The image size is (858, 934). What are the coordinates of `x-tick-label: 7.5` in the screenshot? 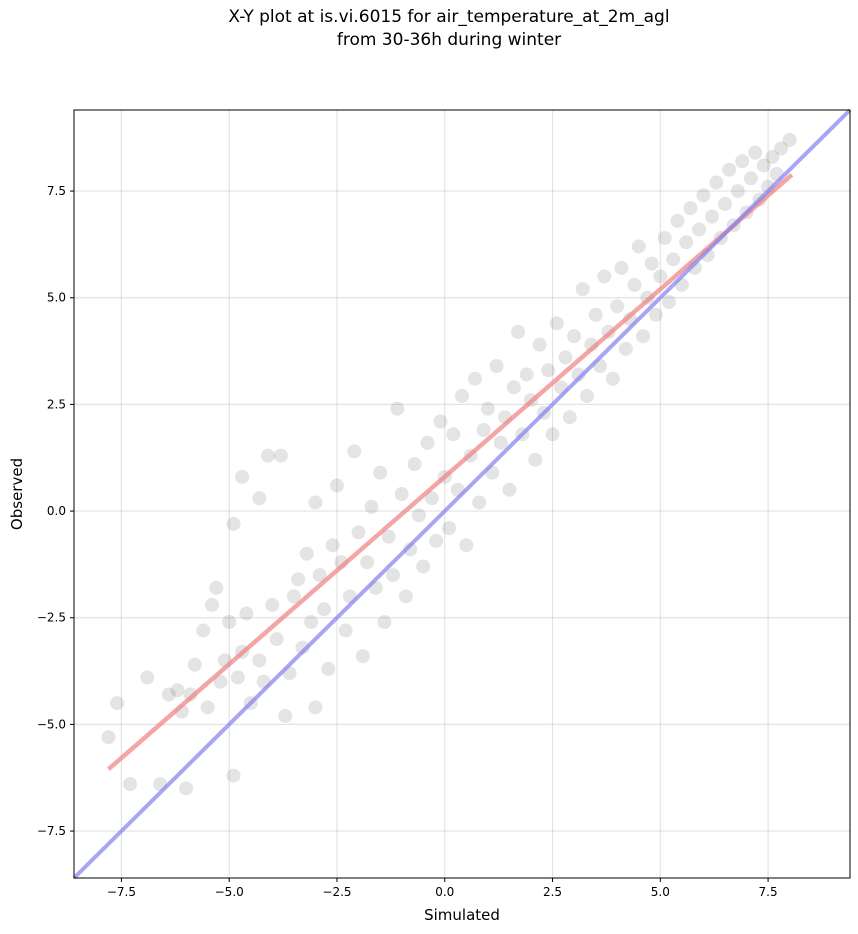 It's located at (768, 892).